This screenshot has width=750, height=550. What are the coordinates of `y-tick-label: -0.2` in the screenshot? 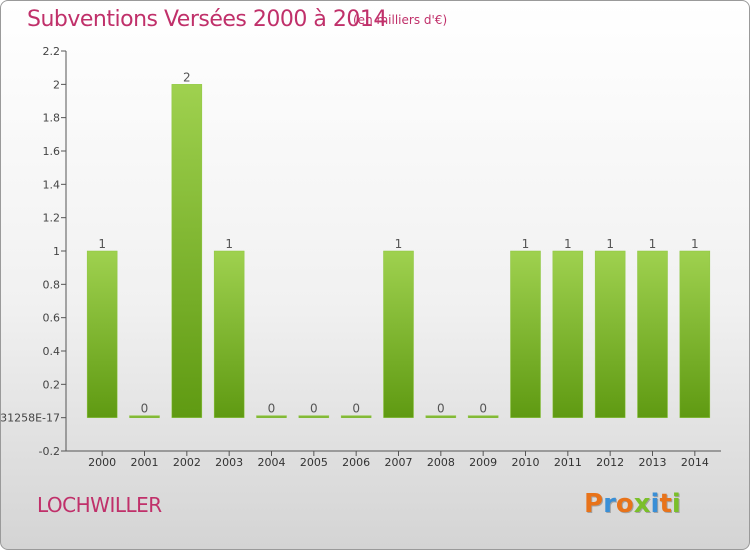 It's located at (49, 451).